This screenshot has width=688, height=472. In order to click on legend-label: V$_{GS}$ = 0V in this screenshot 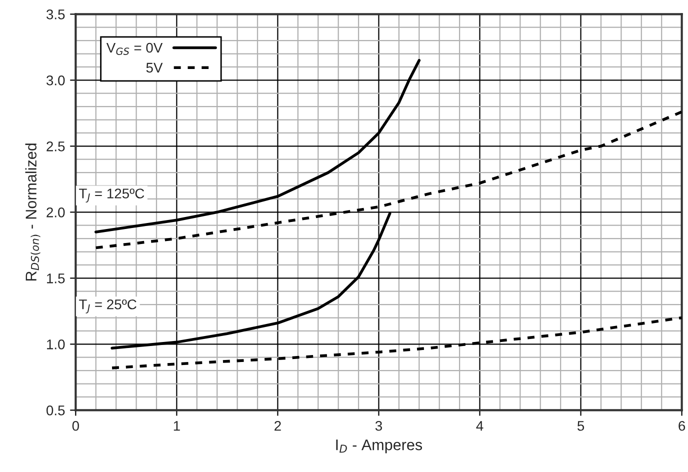, I will do `click(134, 48)`.